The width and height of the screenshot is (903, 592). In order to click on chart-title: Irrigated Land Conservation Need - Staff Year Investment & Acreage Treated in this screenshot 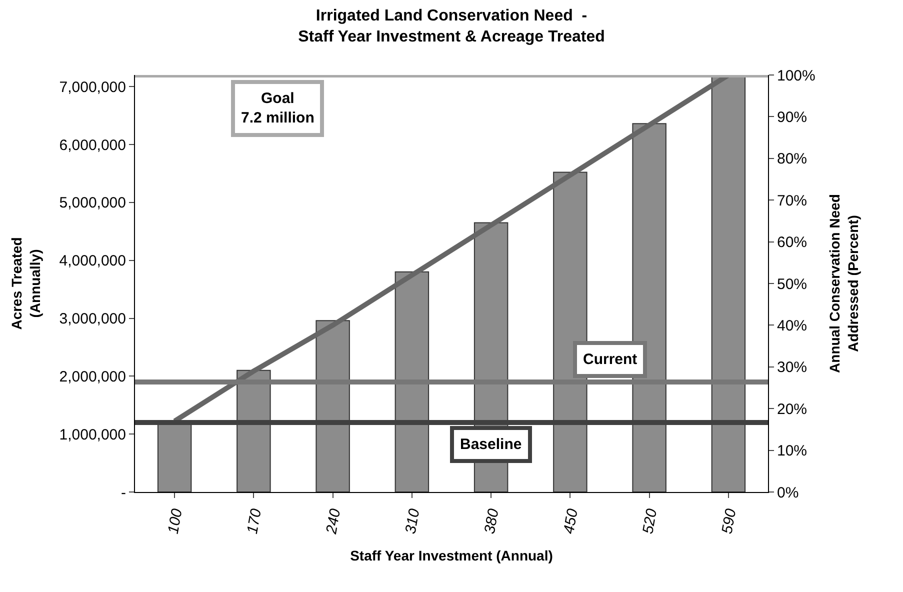, I will do `click(451, 27)`.